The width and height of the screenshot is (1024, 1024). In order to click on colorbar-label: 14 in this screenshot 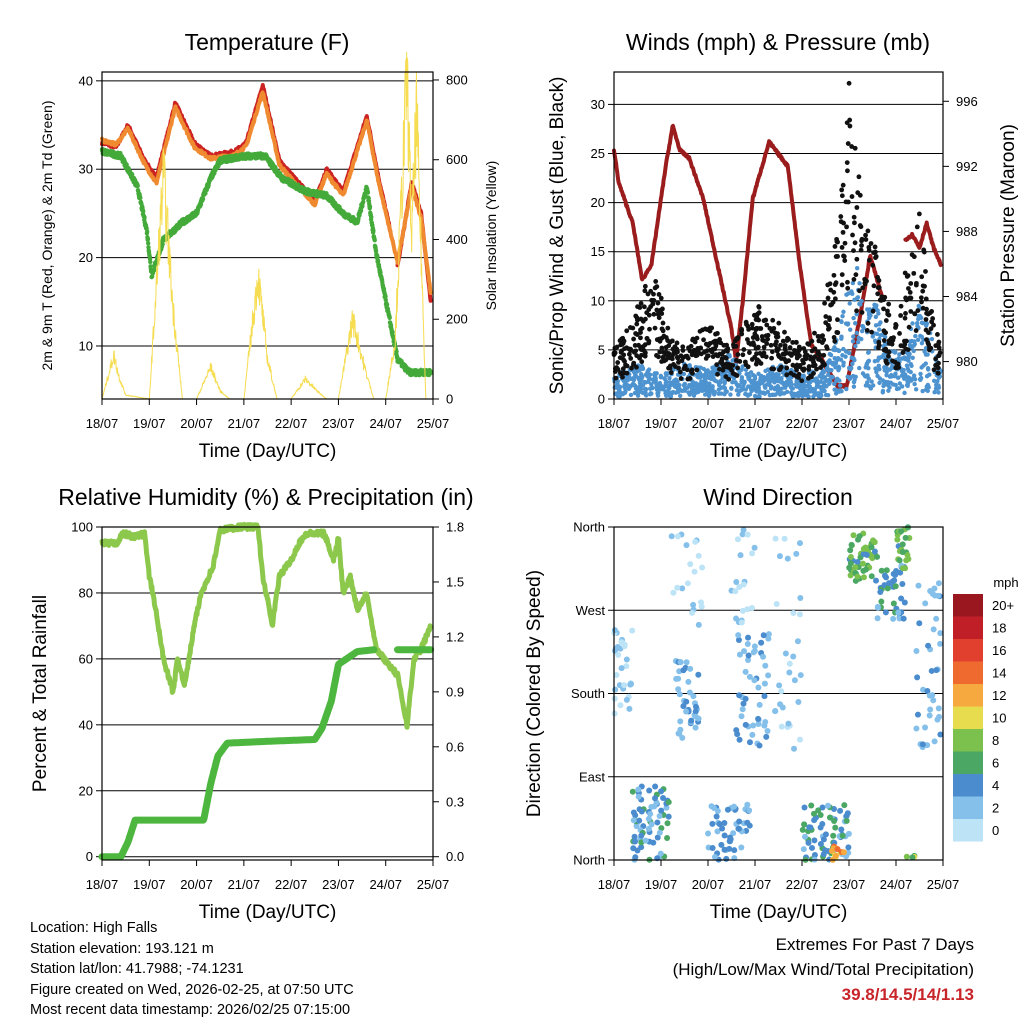, I will do `click(999, 673)`.